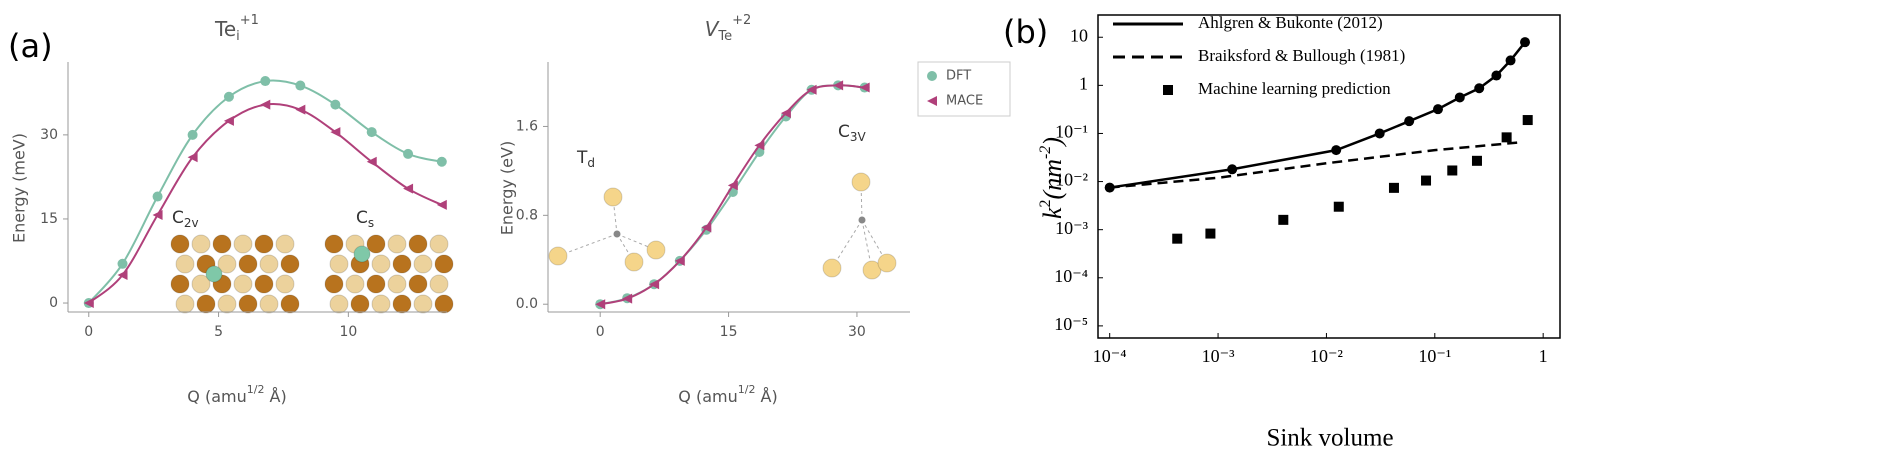 The image size is (1900, 463). I want to click on title-sup: +1, so click(249, 20).